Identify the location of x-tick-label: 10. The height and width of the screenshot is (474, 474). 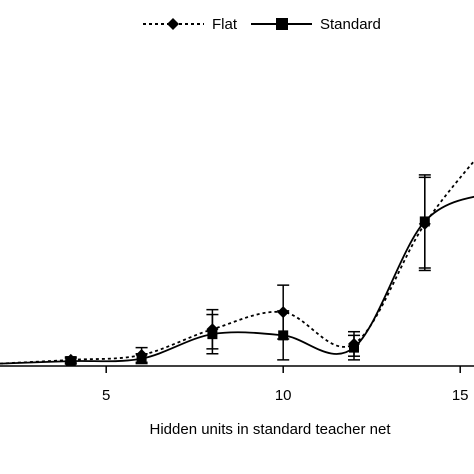
(283, 395).